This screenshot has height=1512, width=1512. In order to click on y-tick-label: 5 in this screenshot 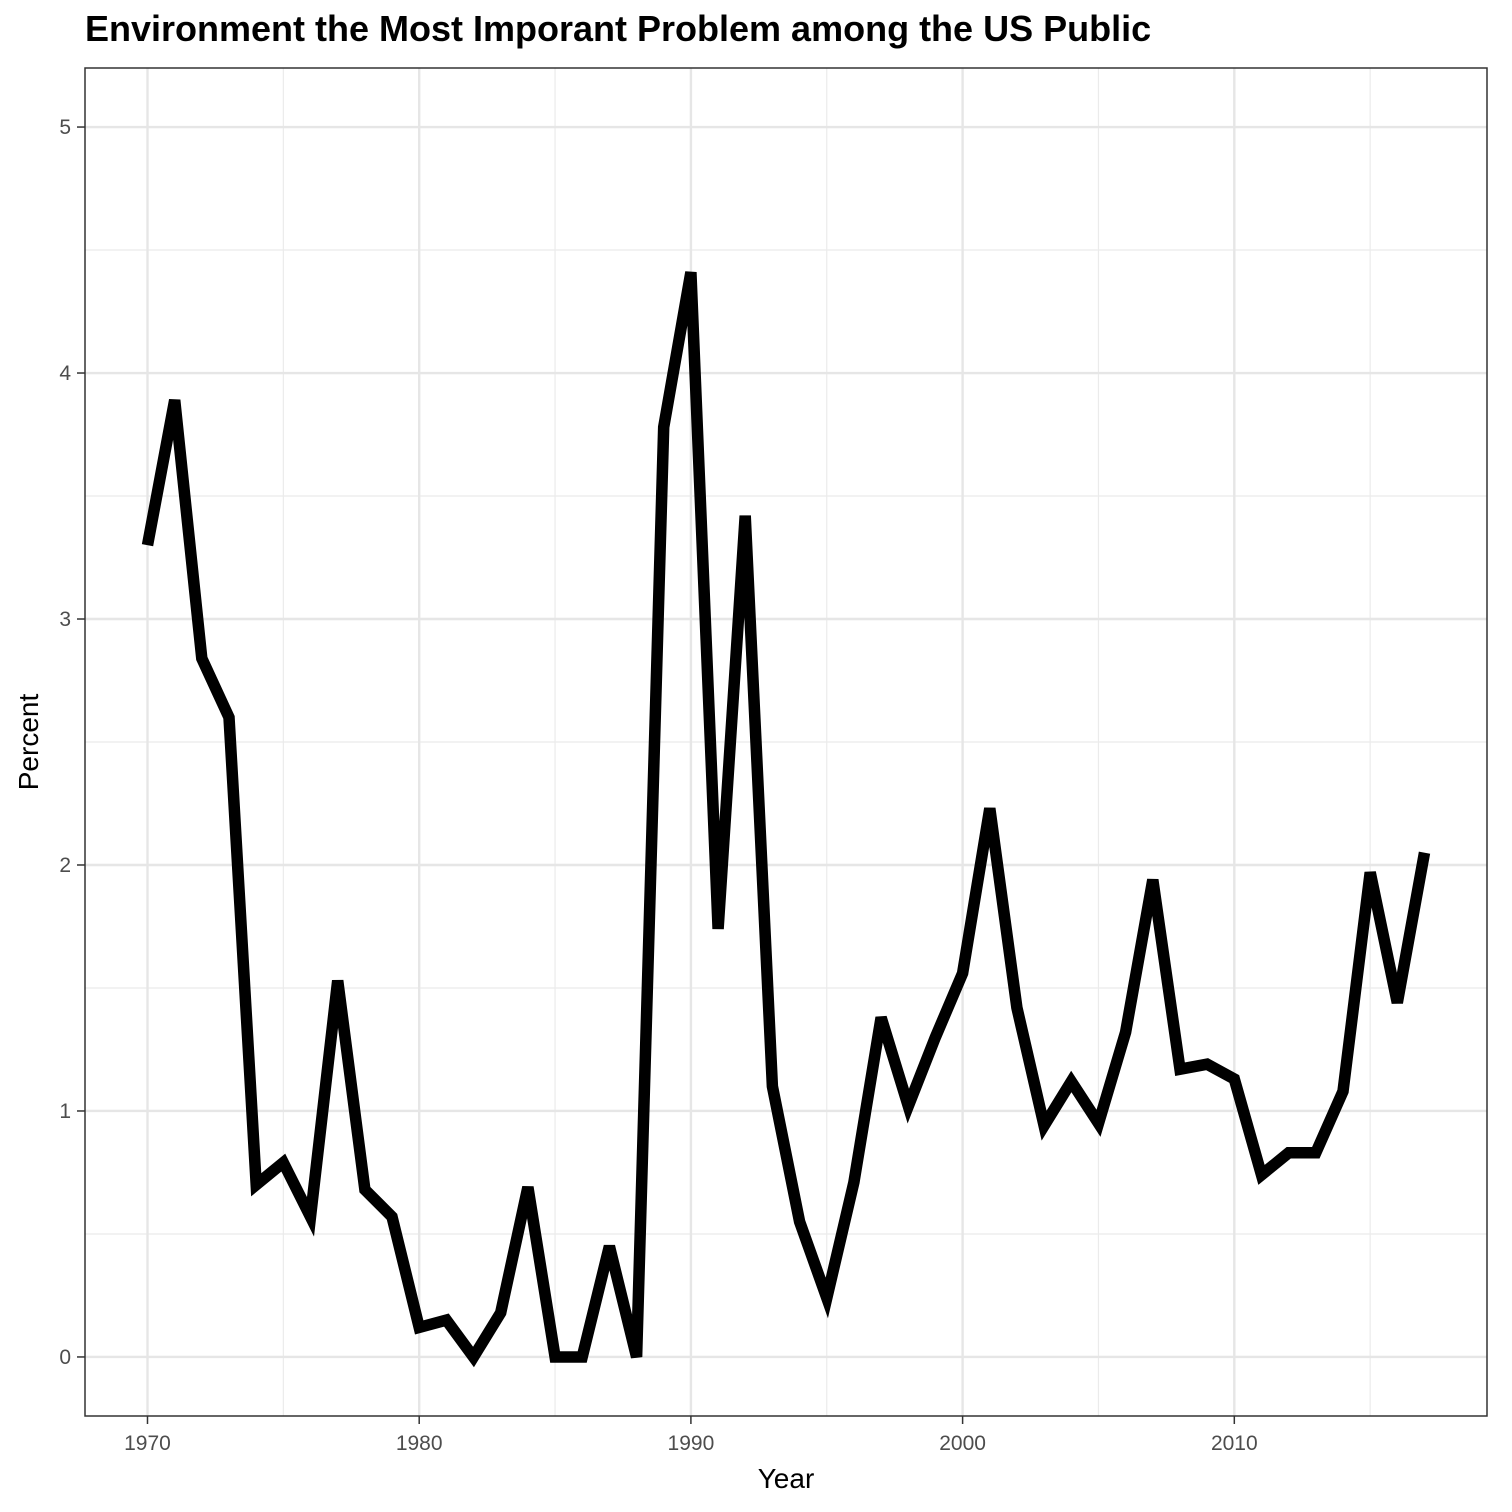, I will do `click(65, 127)`.